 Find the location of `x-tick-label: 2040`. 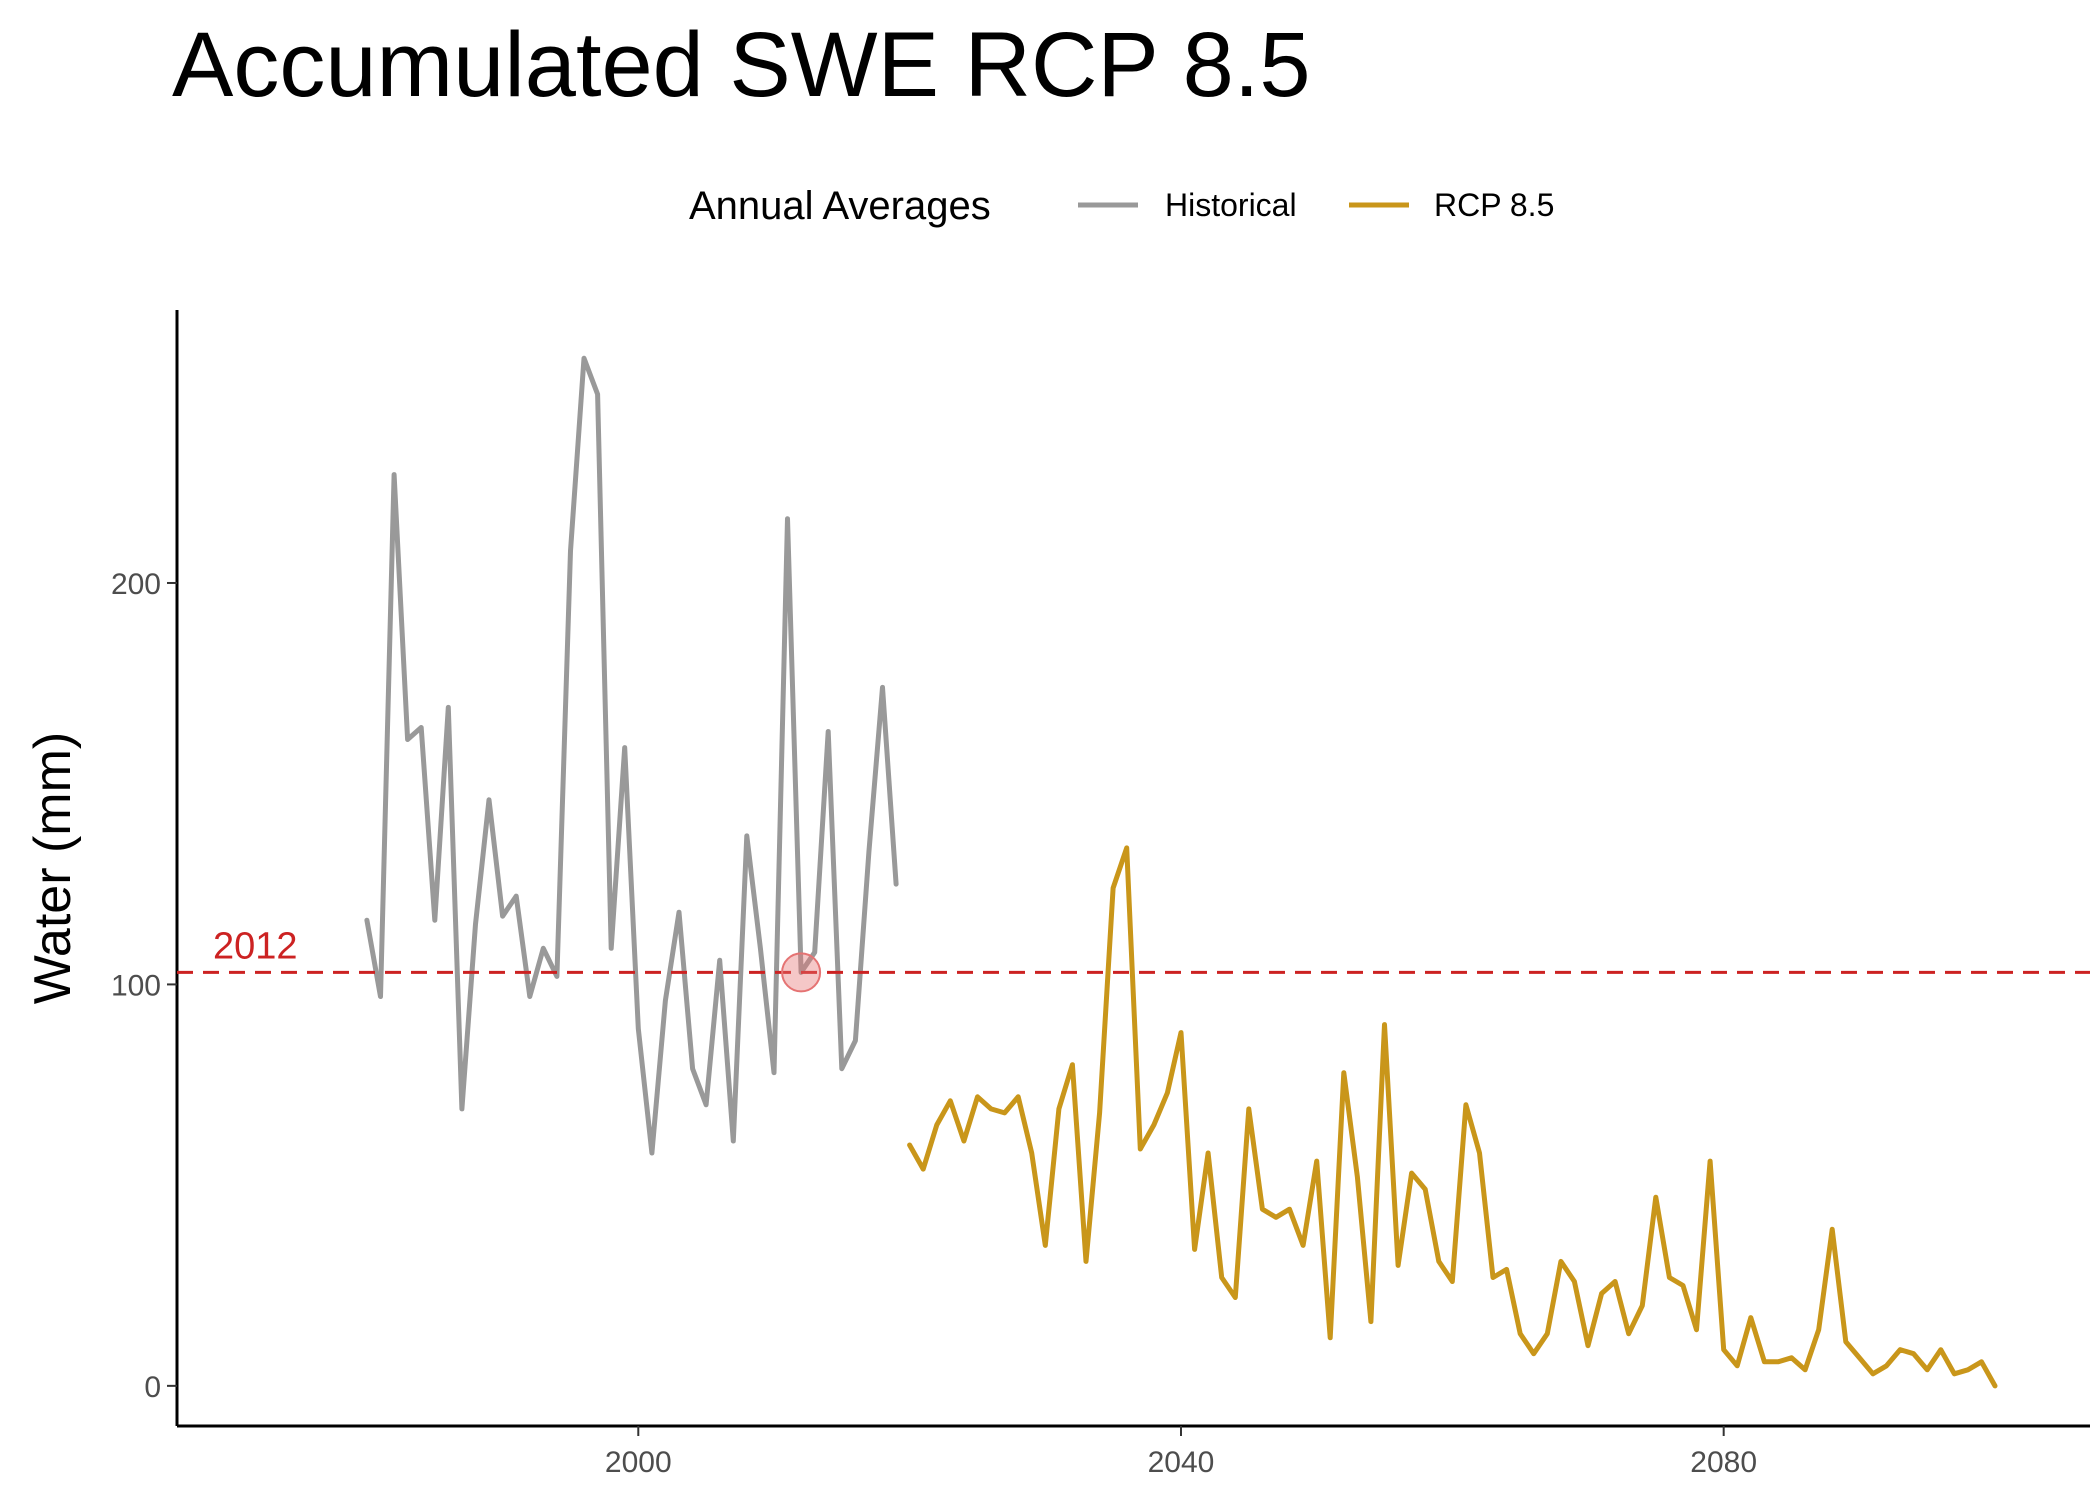

x-tick-label: 2040 is located at coordinates (1181, 1462).